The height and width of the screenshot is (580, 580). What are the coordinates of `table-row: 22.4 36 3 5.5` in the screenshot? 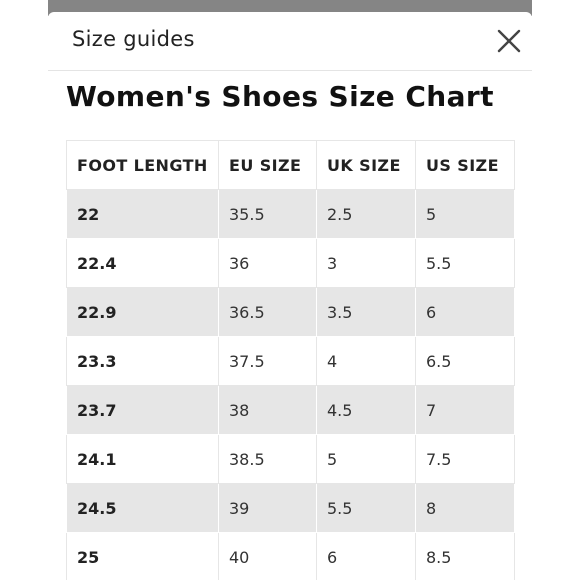 It's located at (290, 263).